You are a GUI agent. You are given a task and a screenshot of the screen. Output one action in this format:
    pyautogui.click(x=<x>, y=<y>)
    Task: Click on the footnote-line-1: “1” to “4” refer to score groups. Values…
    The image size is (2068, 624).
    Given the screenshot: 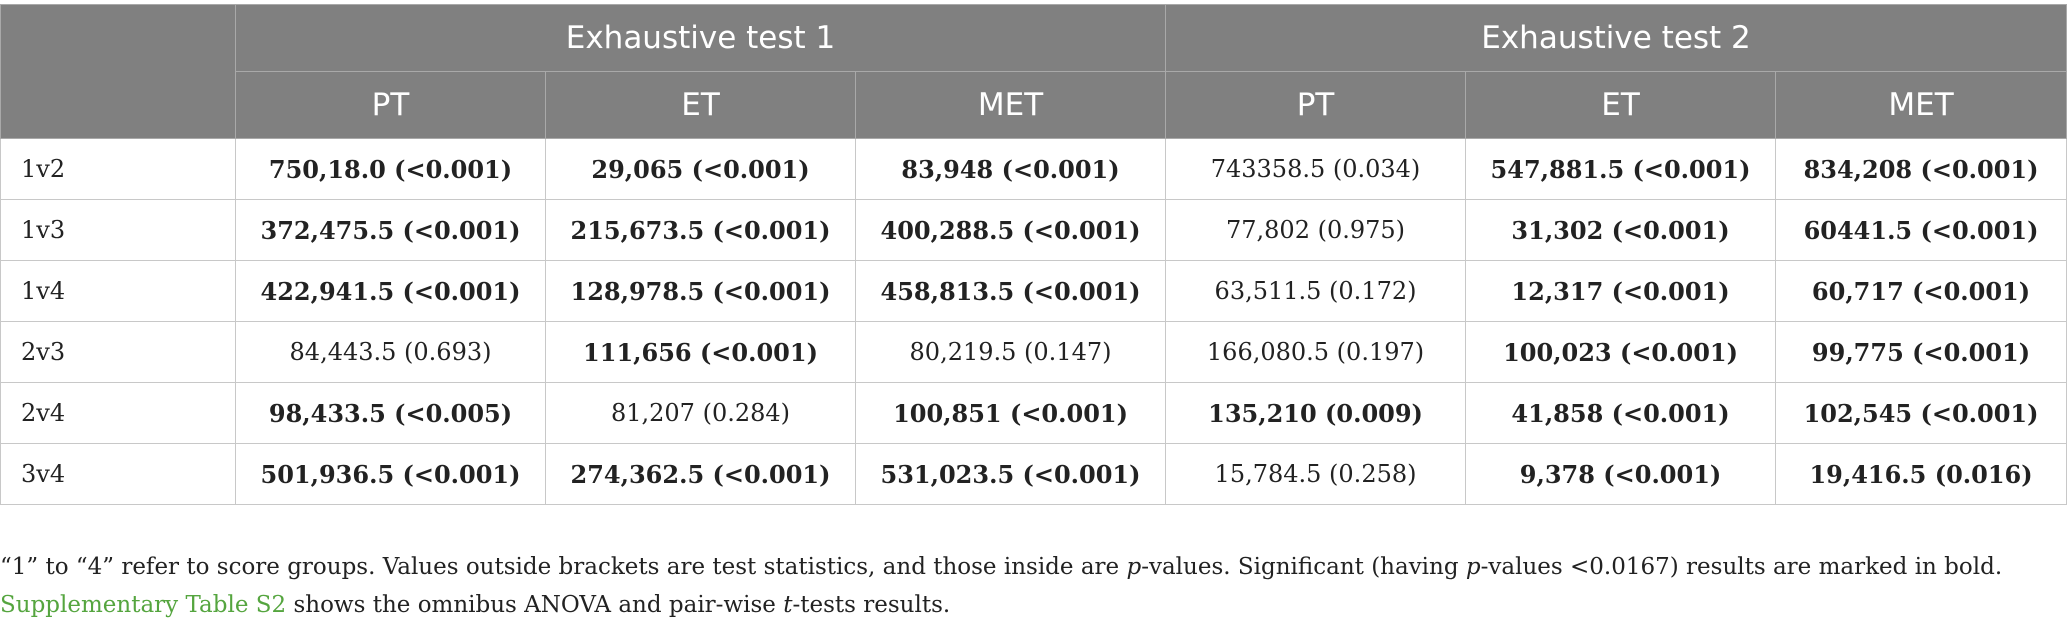 What is the action you would take?
    pyautogui.click(x=1001, y=567)
    